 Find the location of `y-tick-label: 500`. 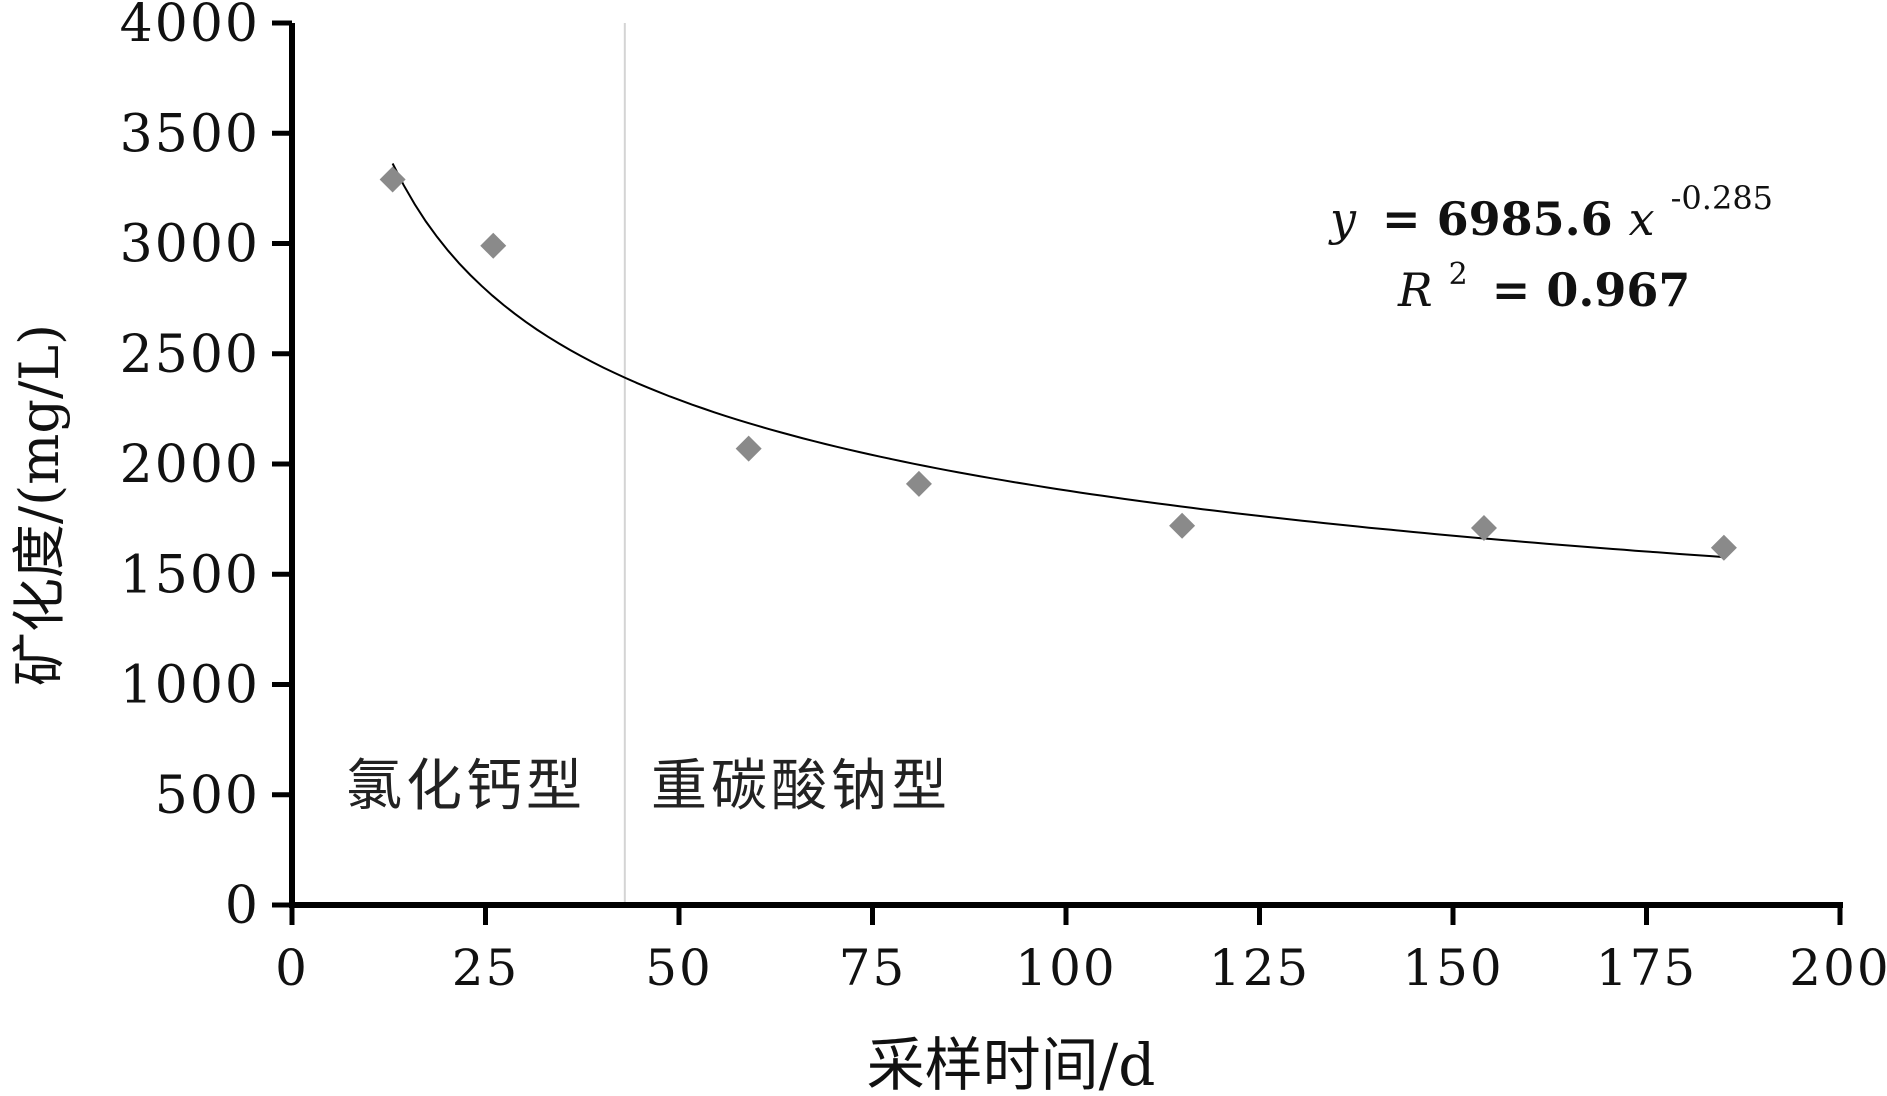

y-tick-label: 500 is located at coordinates (207, 796).